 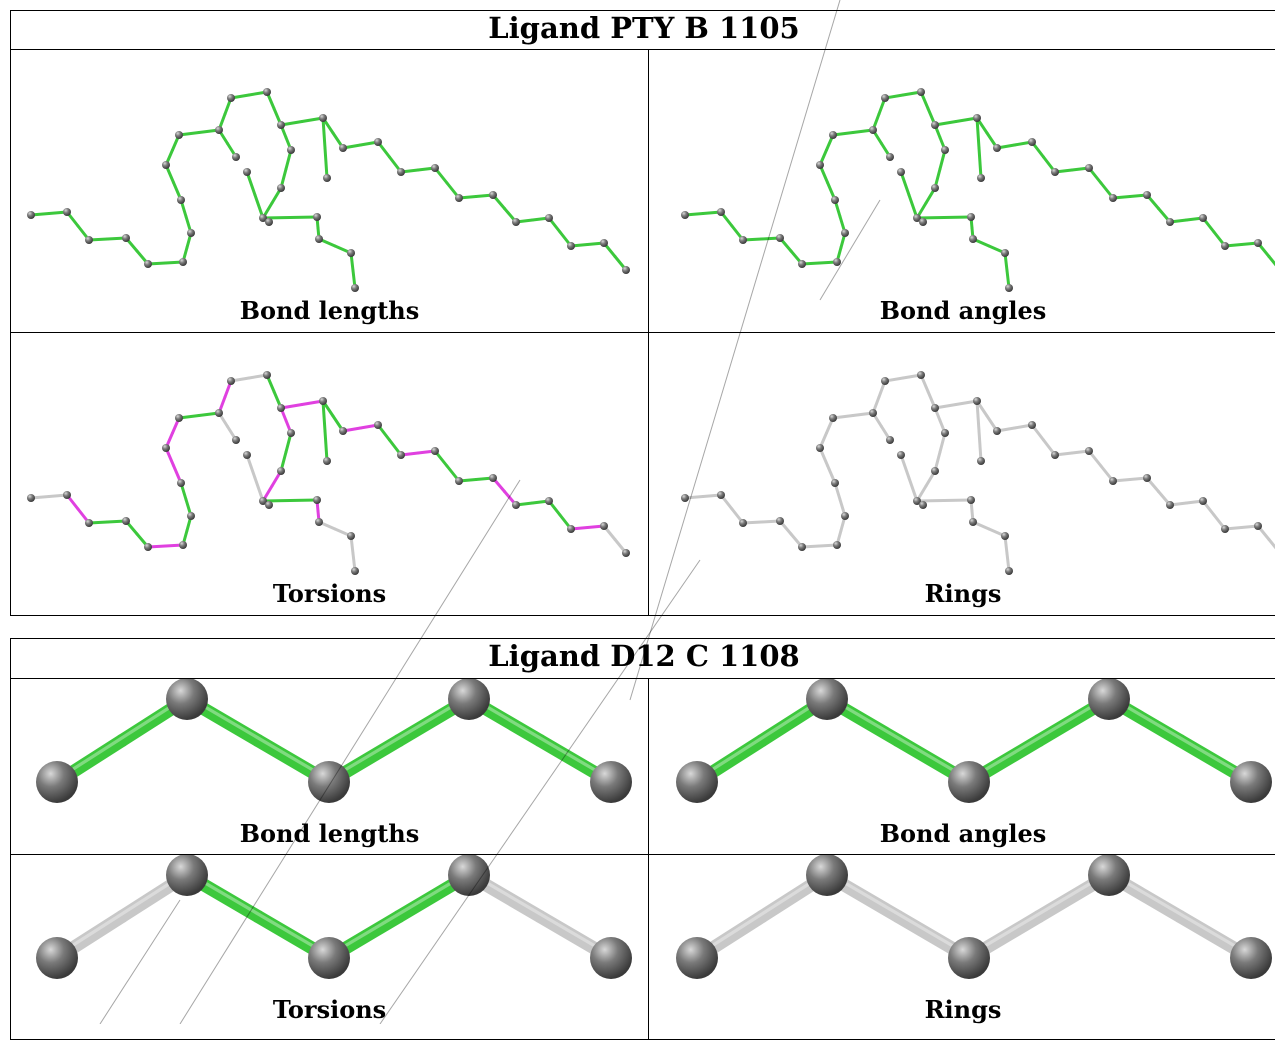 What do you see at coordinates (963, 310) in the screenshot?
I see `pty-caption-bond-angles: Bond angles` at bounding box center [963, 310].